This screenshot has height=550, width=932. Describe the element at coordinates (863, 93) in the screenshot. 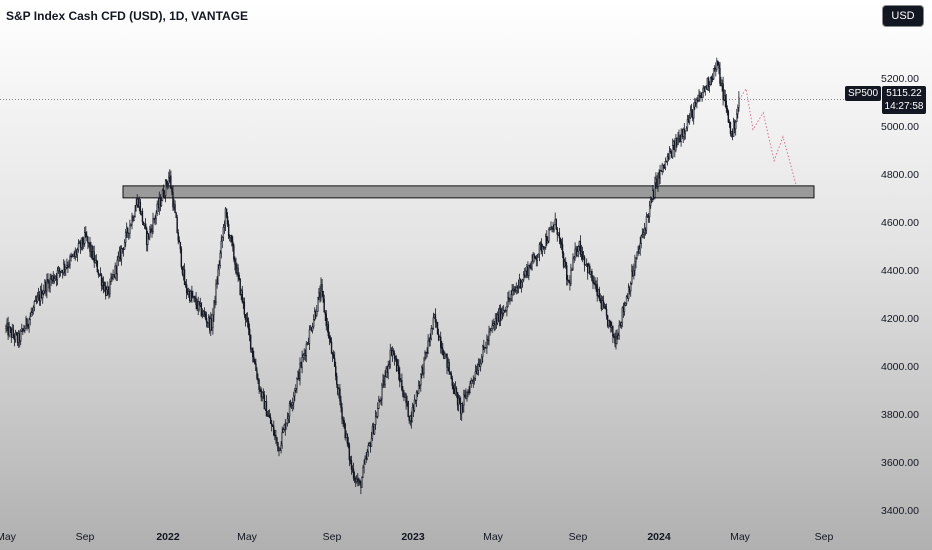

I see `symbol-label: SP500` at that location.